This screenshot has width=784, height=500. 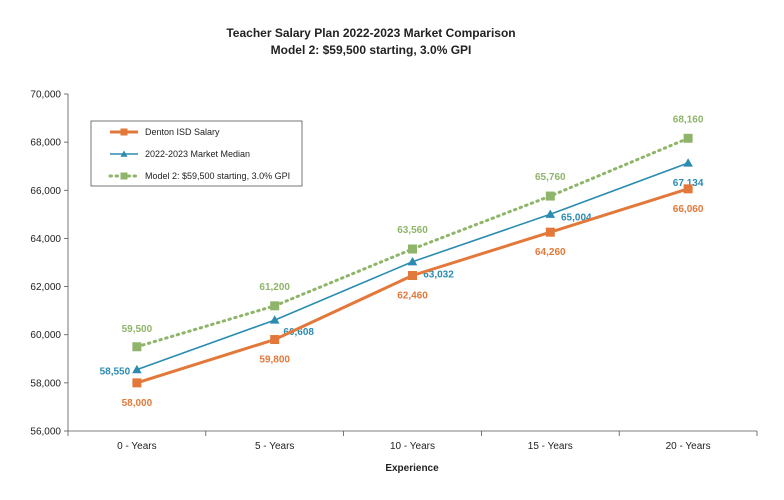 I want to click on legend-entry: Denton ISD Salary, so click(x=165, y=132).